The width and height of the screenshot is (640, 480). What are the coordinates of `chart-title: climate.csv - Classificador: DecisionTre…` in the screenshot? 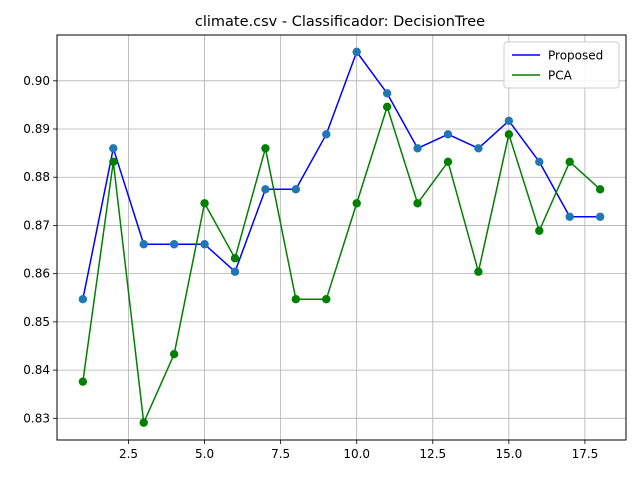 It's located at (340, 22).